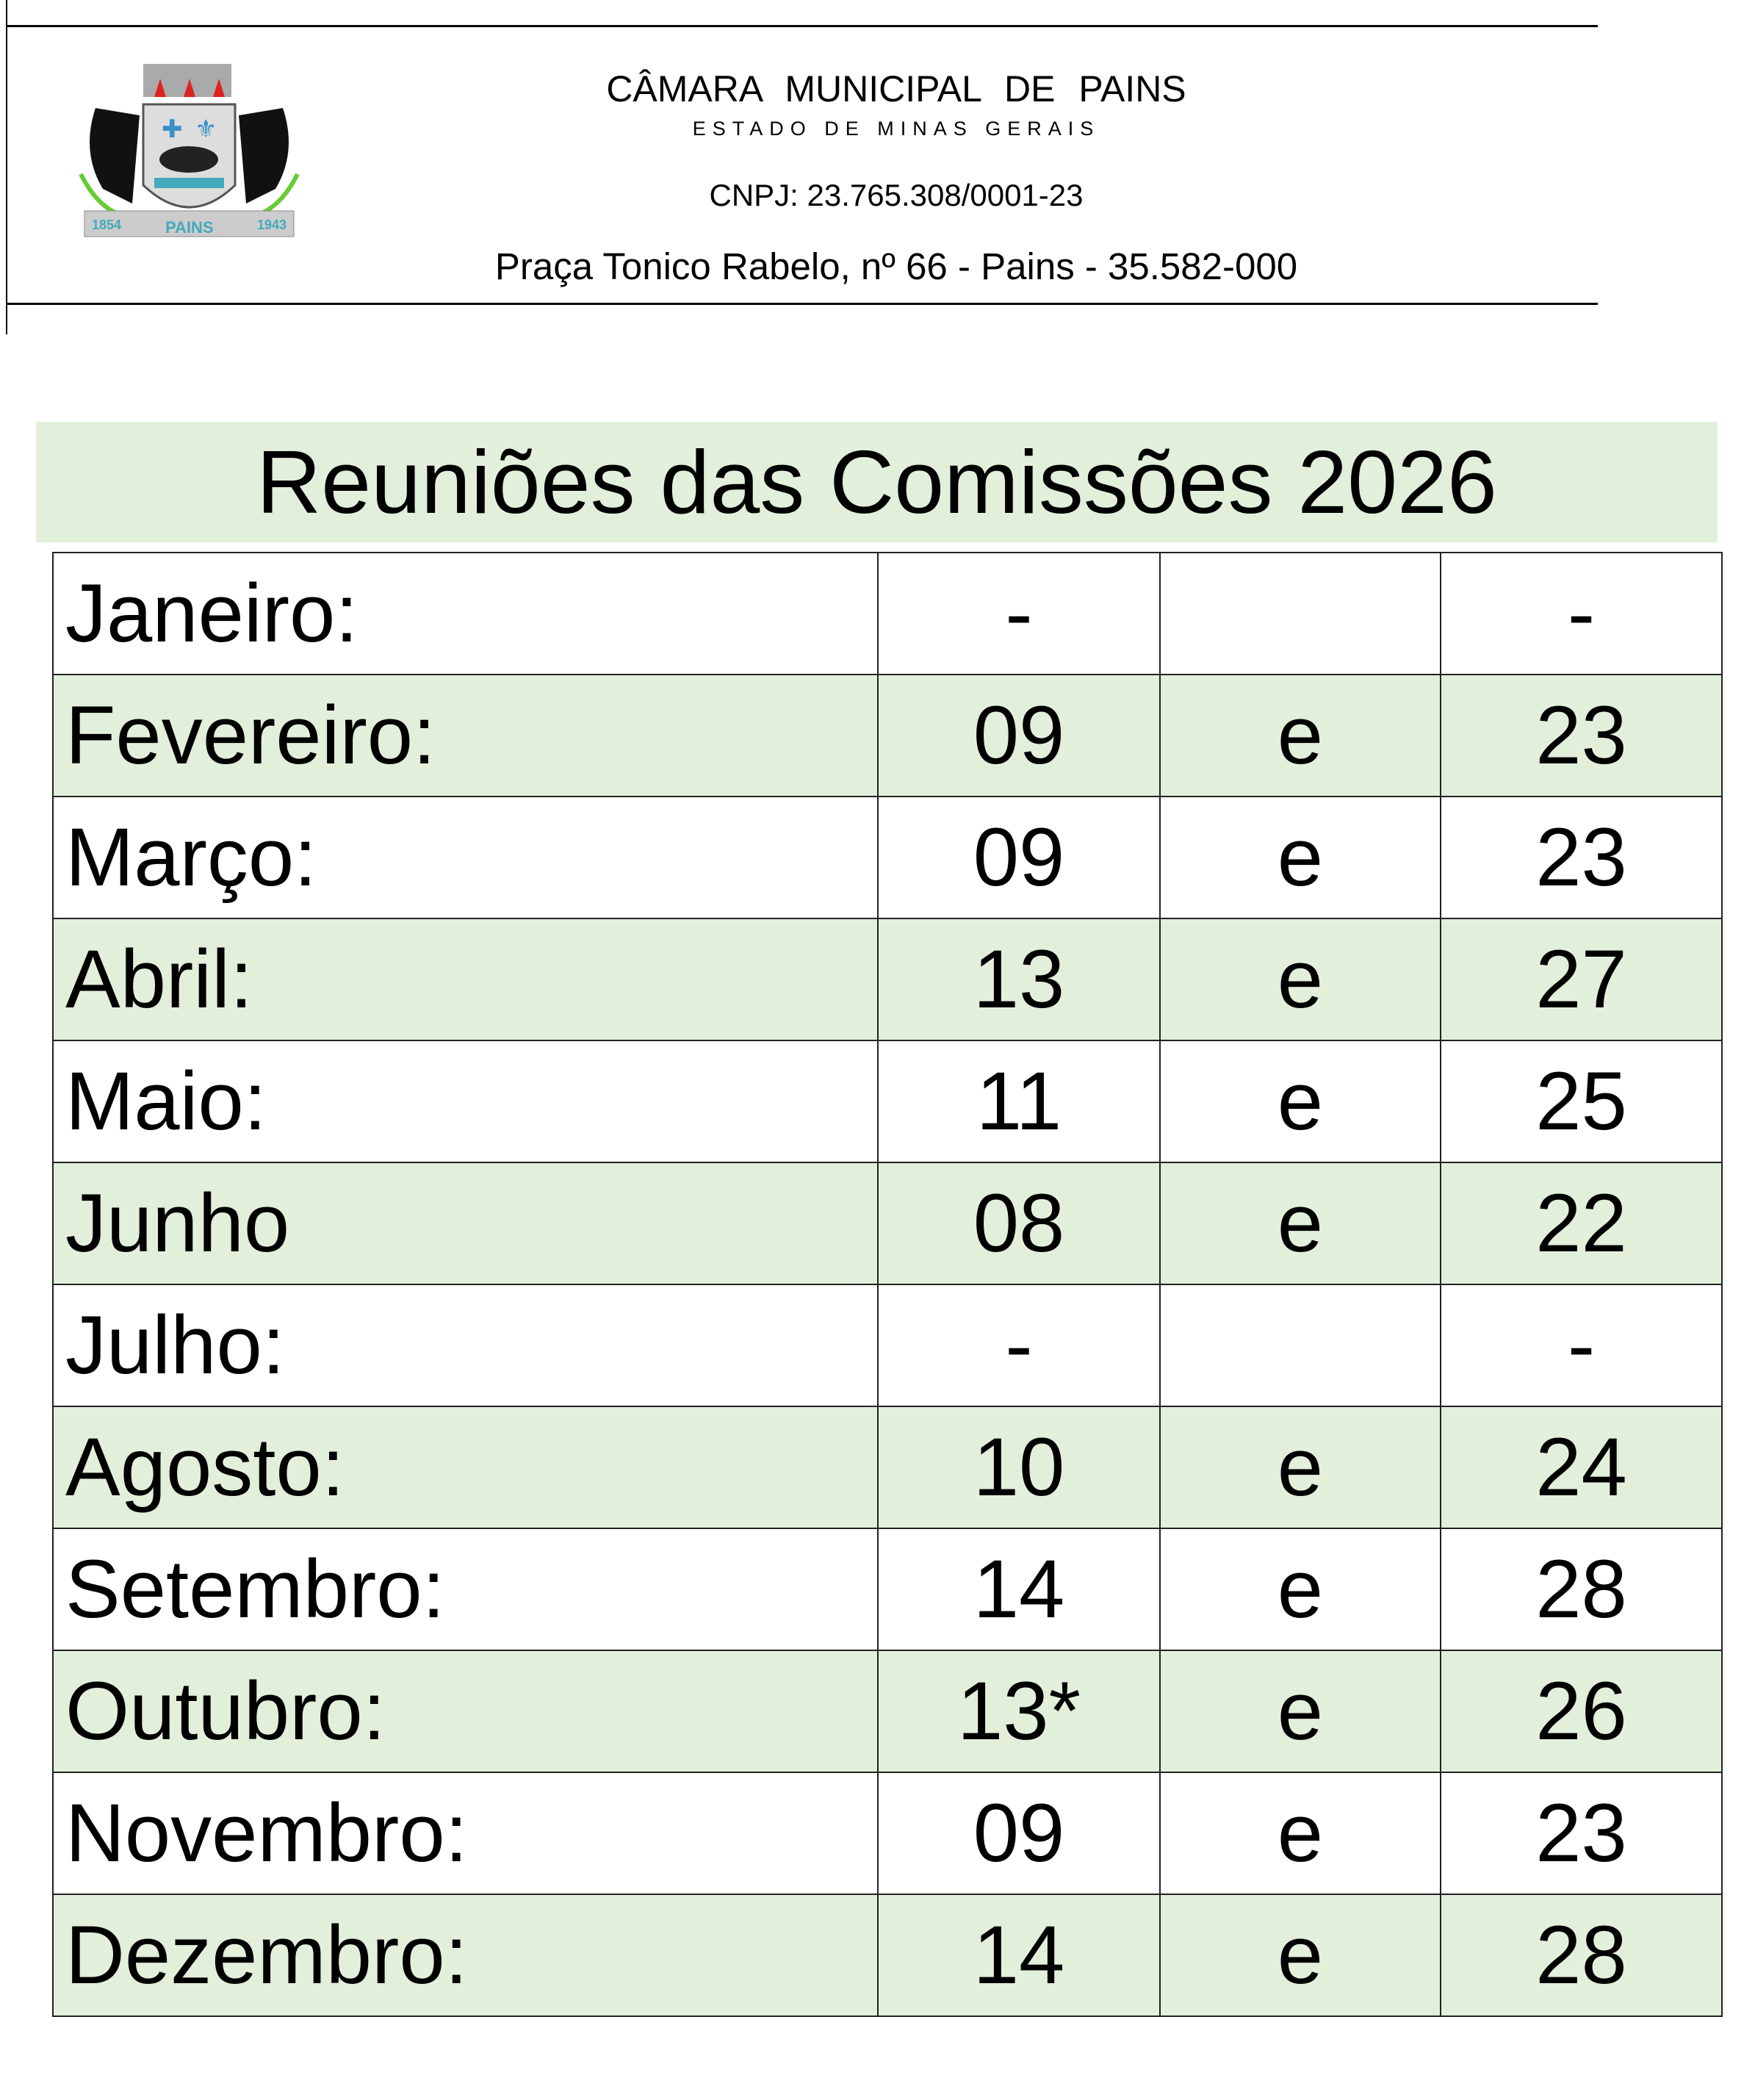 This screenshot has height=2100, width=1755. Describe the element at coordinates (465, 1101) in the screenshot. I see `month-cell: Maio:` at that location.